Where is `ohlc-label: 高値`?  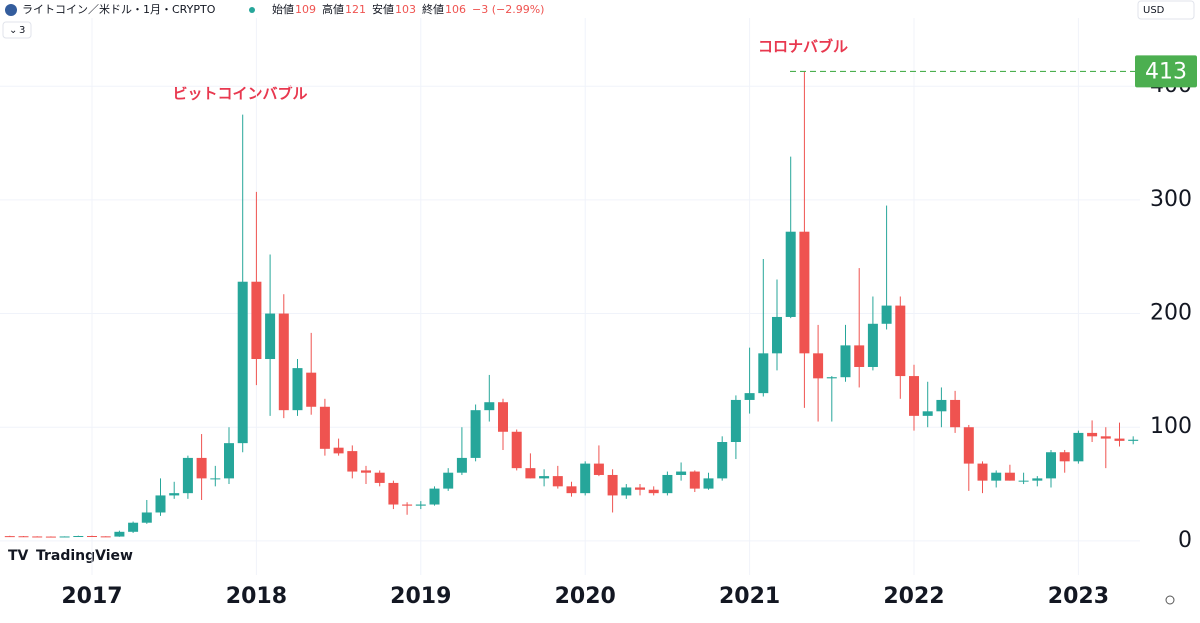 ohlc-label: 高値 is located at coordinates (333, 9).